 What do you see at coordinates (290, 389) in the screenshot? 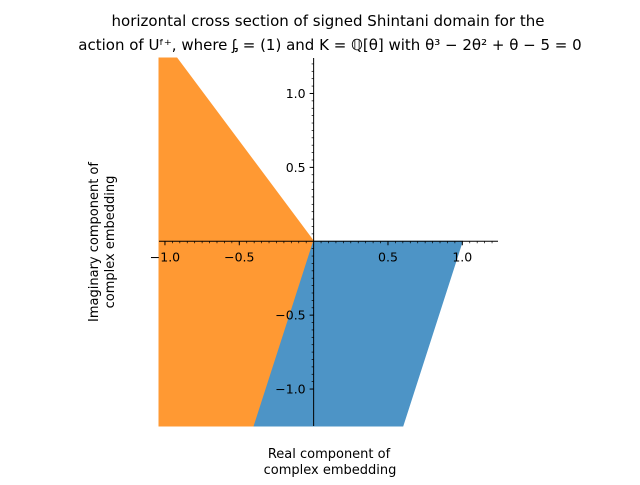
I see `y-tick-label: −1.0` at bounding box center [290, 389].